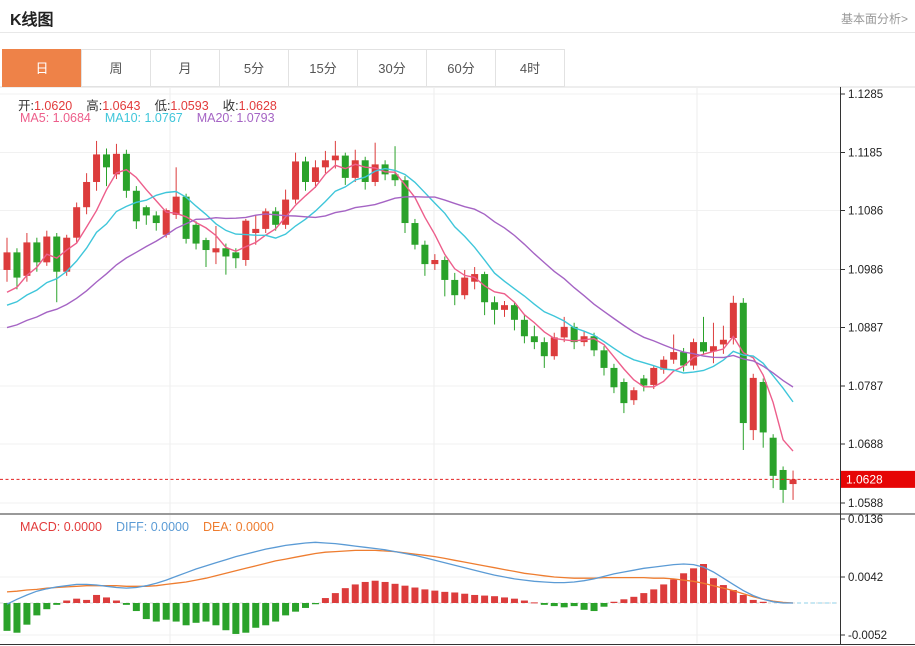  What do you see at coordinates (181, 106) in the screenshot?
I see `ohlc-low: 低:1.0593` at bounding box center [181, 106].